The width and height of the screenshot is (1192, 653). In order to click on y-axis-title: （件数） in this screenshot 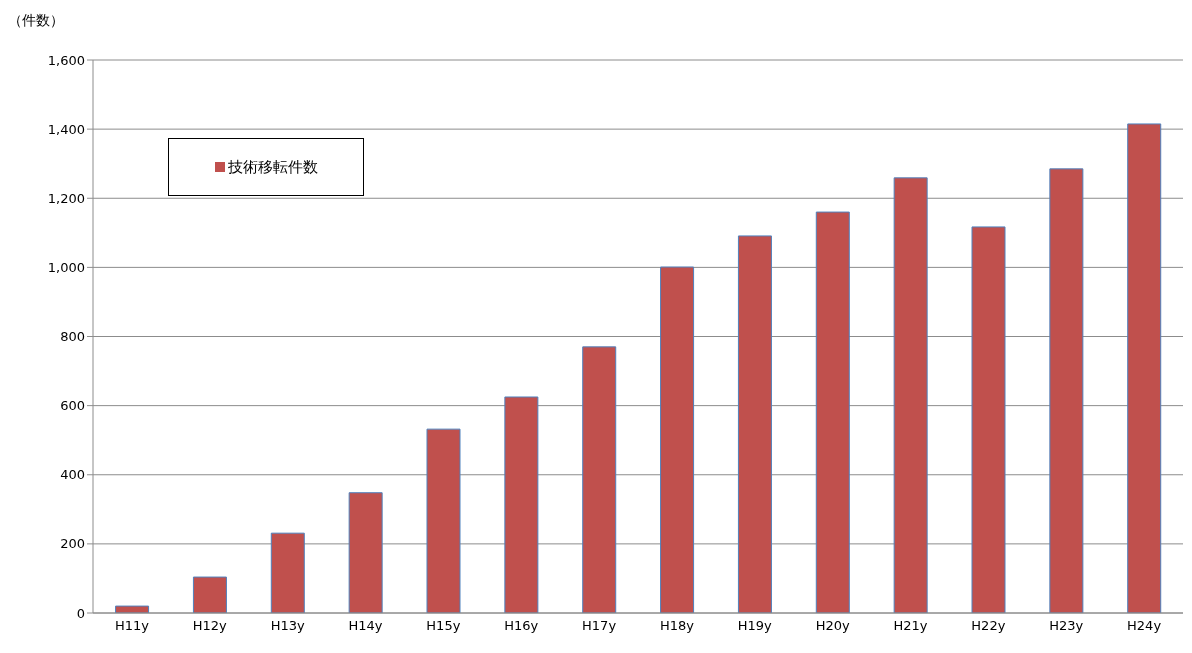, I will do `click(36, 21)`.